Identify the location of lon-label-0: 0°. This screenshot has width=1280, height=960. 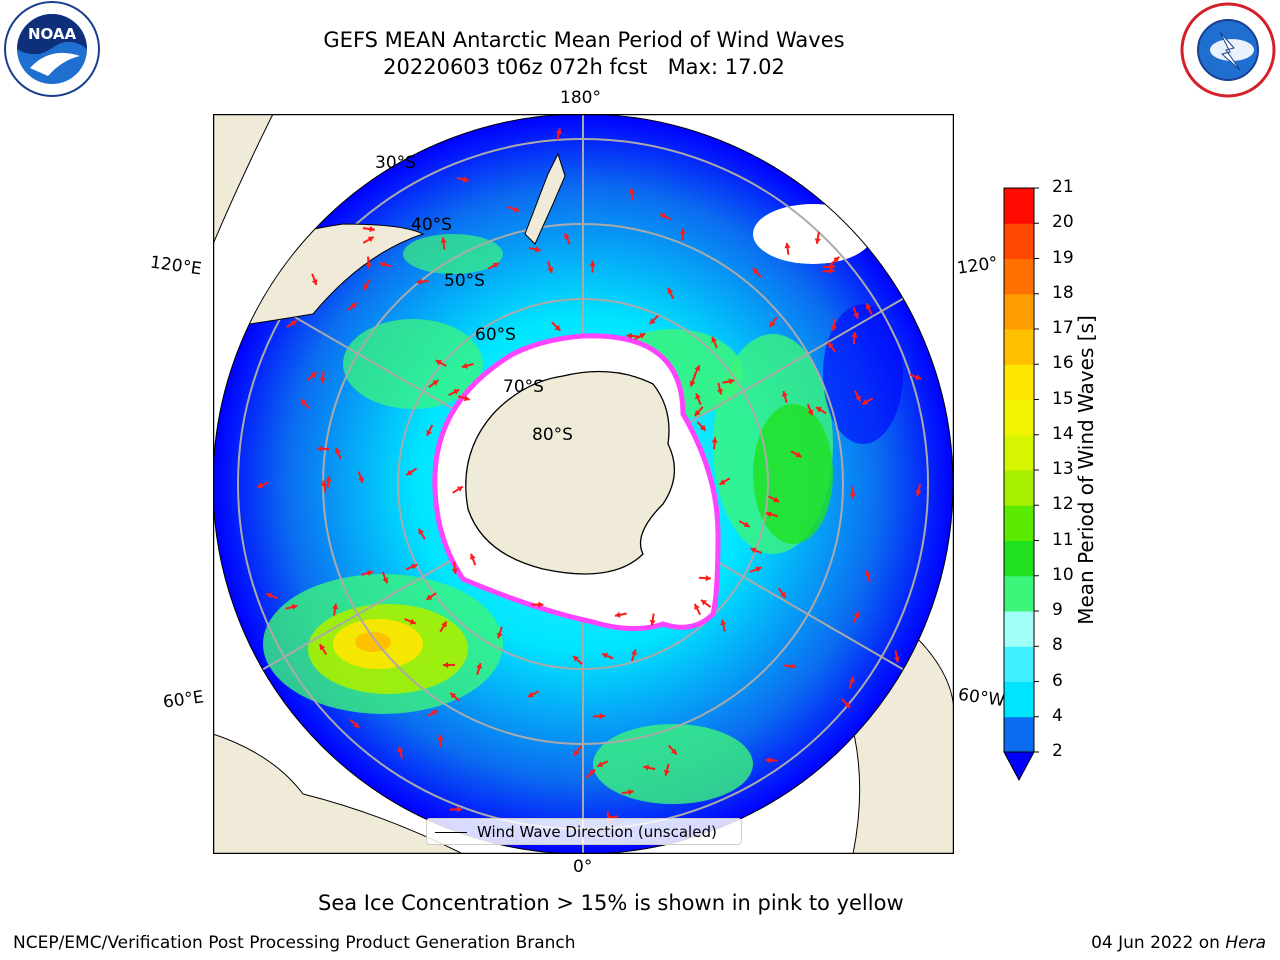
(583, 867).